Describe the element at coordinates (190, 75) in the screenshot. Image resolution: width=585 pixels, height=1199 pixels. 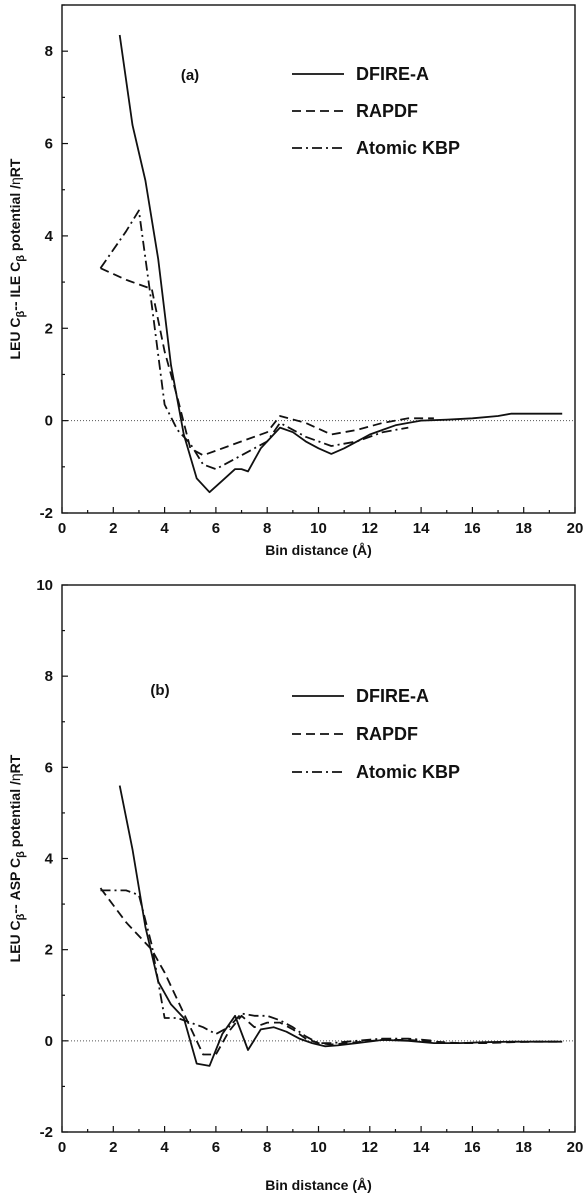
I see `panel-label: (a)` at that location.